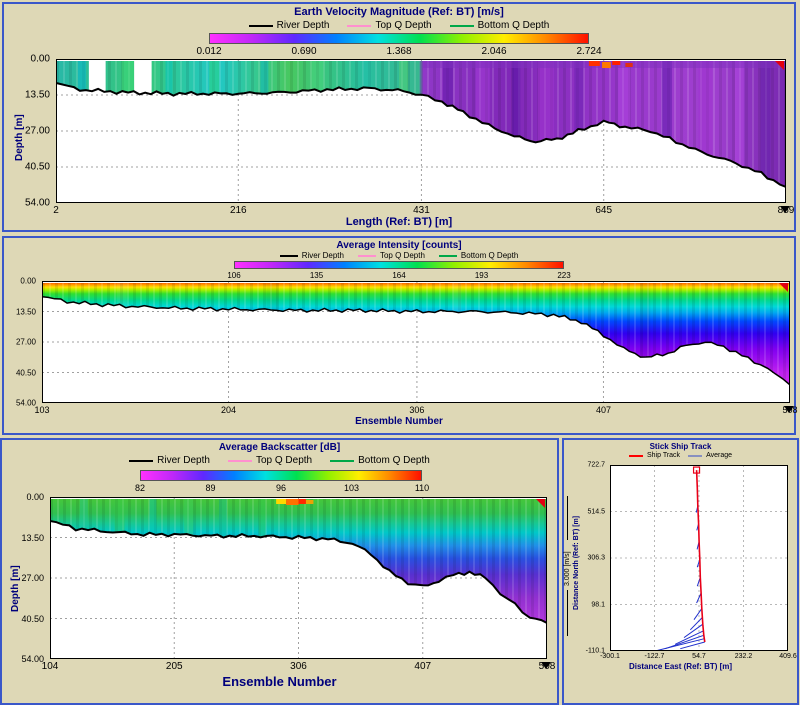 This screenshot has width=800, height=705. I want to click on panel-title: Earth Velocity Magnitude (Ref: BT) [m/s], so click(399, 12).